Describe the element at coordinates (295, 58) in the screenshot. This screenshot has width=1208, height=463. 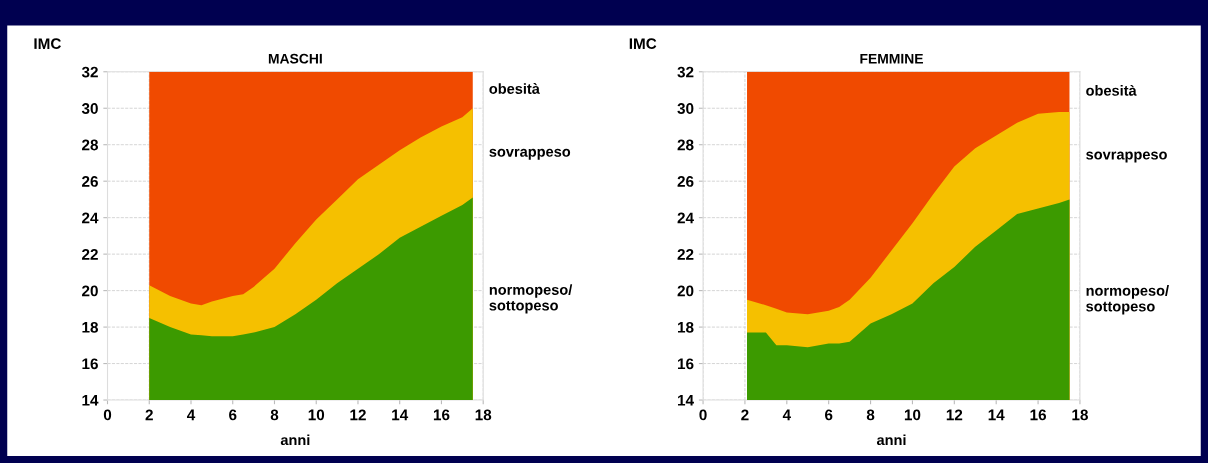
I see `chart-title: MASCHI` at that location.